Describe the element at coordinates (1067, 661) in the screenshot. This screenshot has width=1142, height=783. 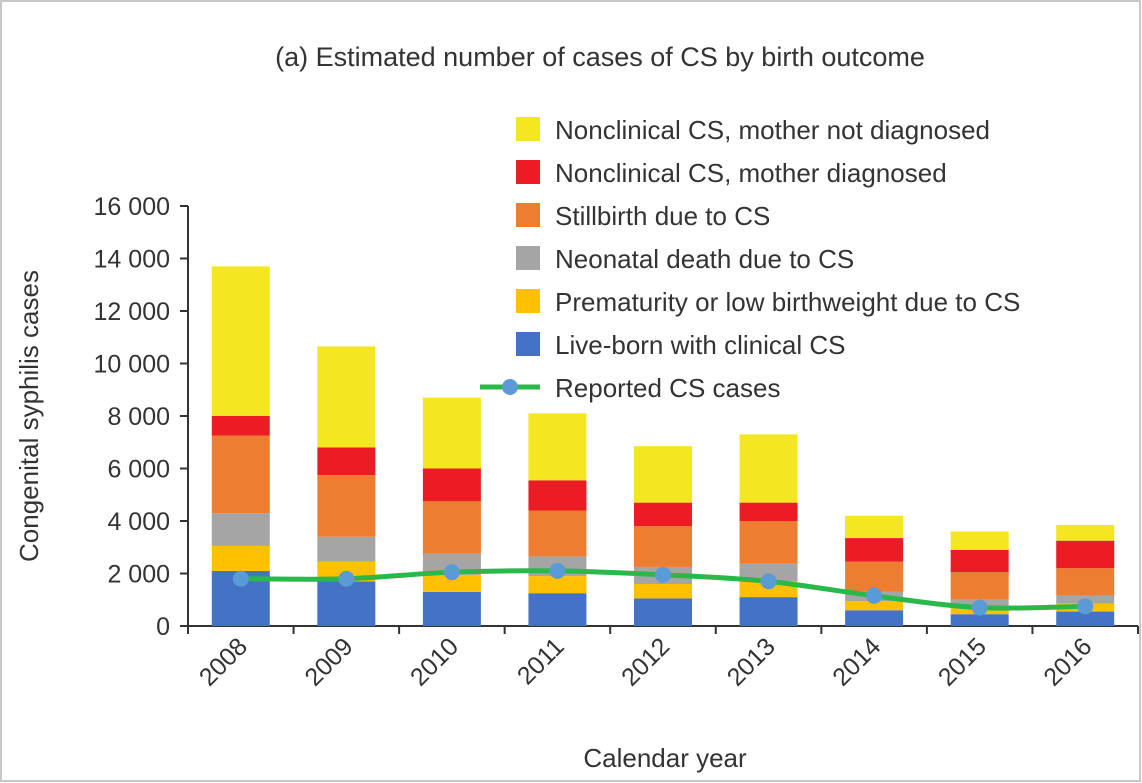
I see `x-tick-label: 2016` at that location.